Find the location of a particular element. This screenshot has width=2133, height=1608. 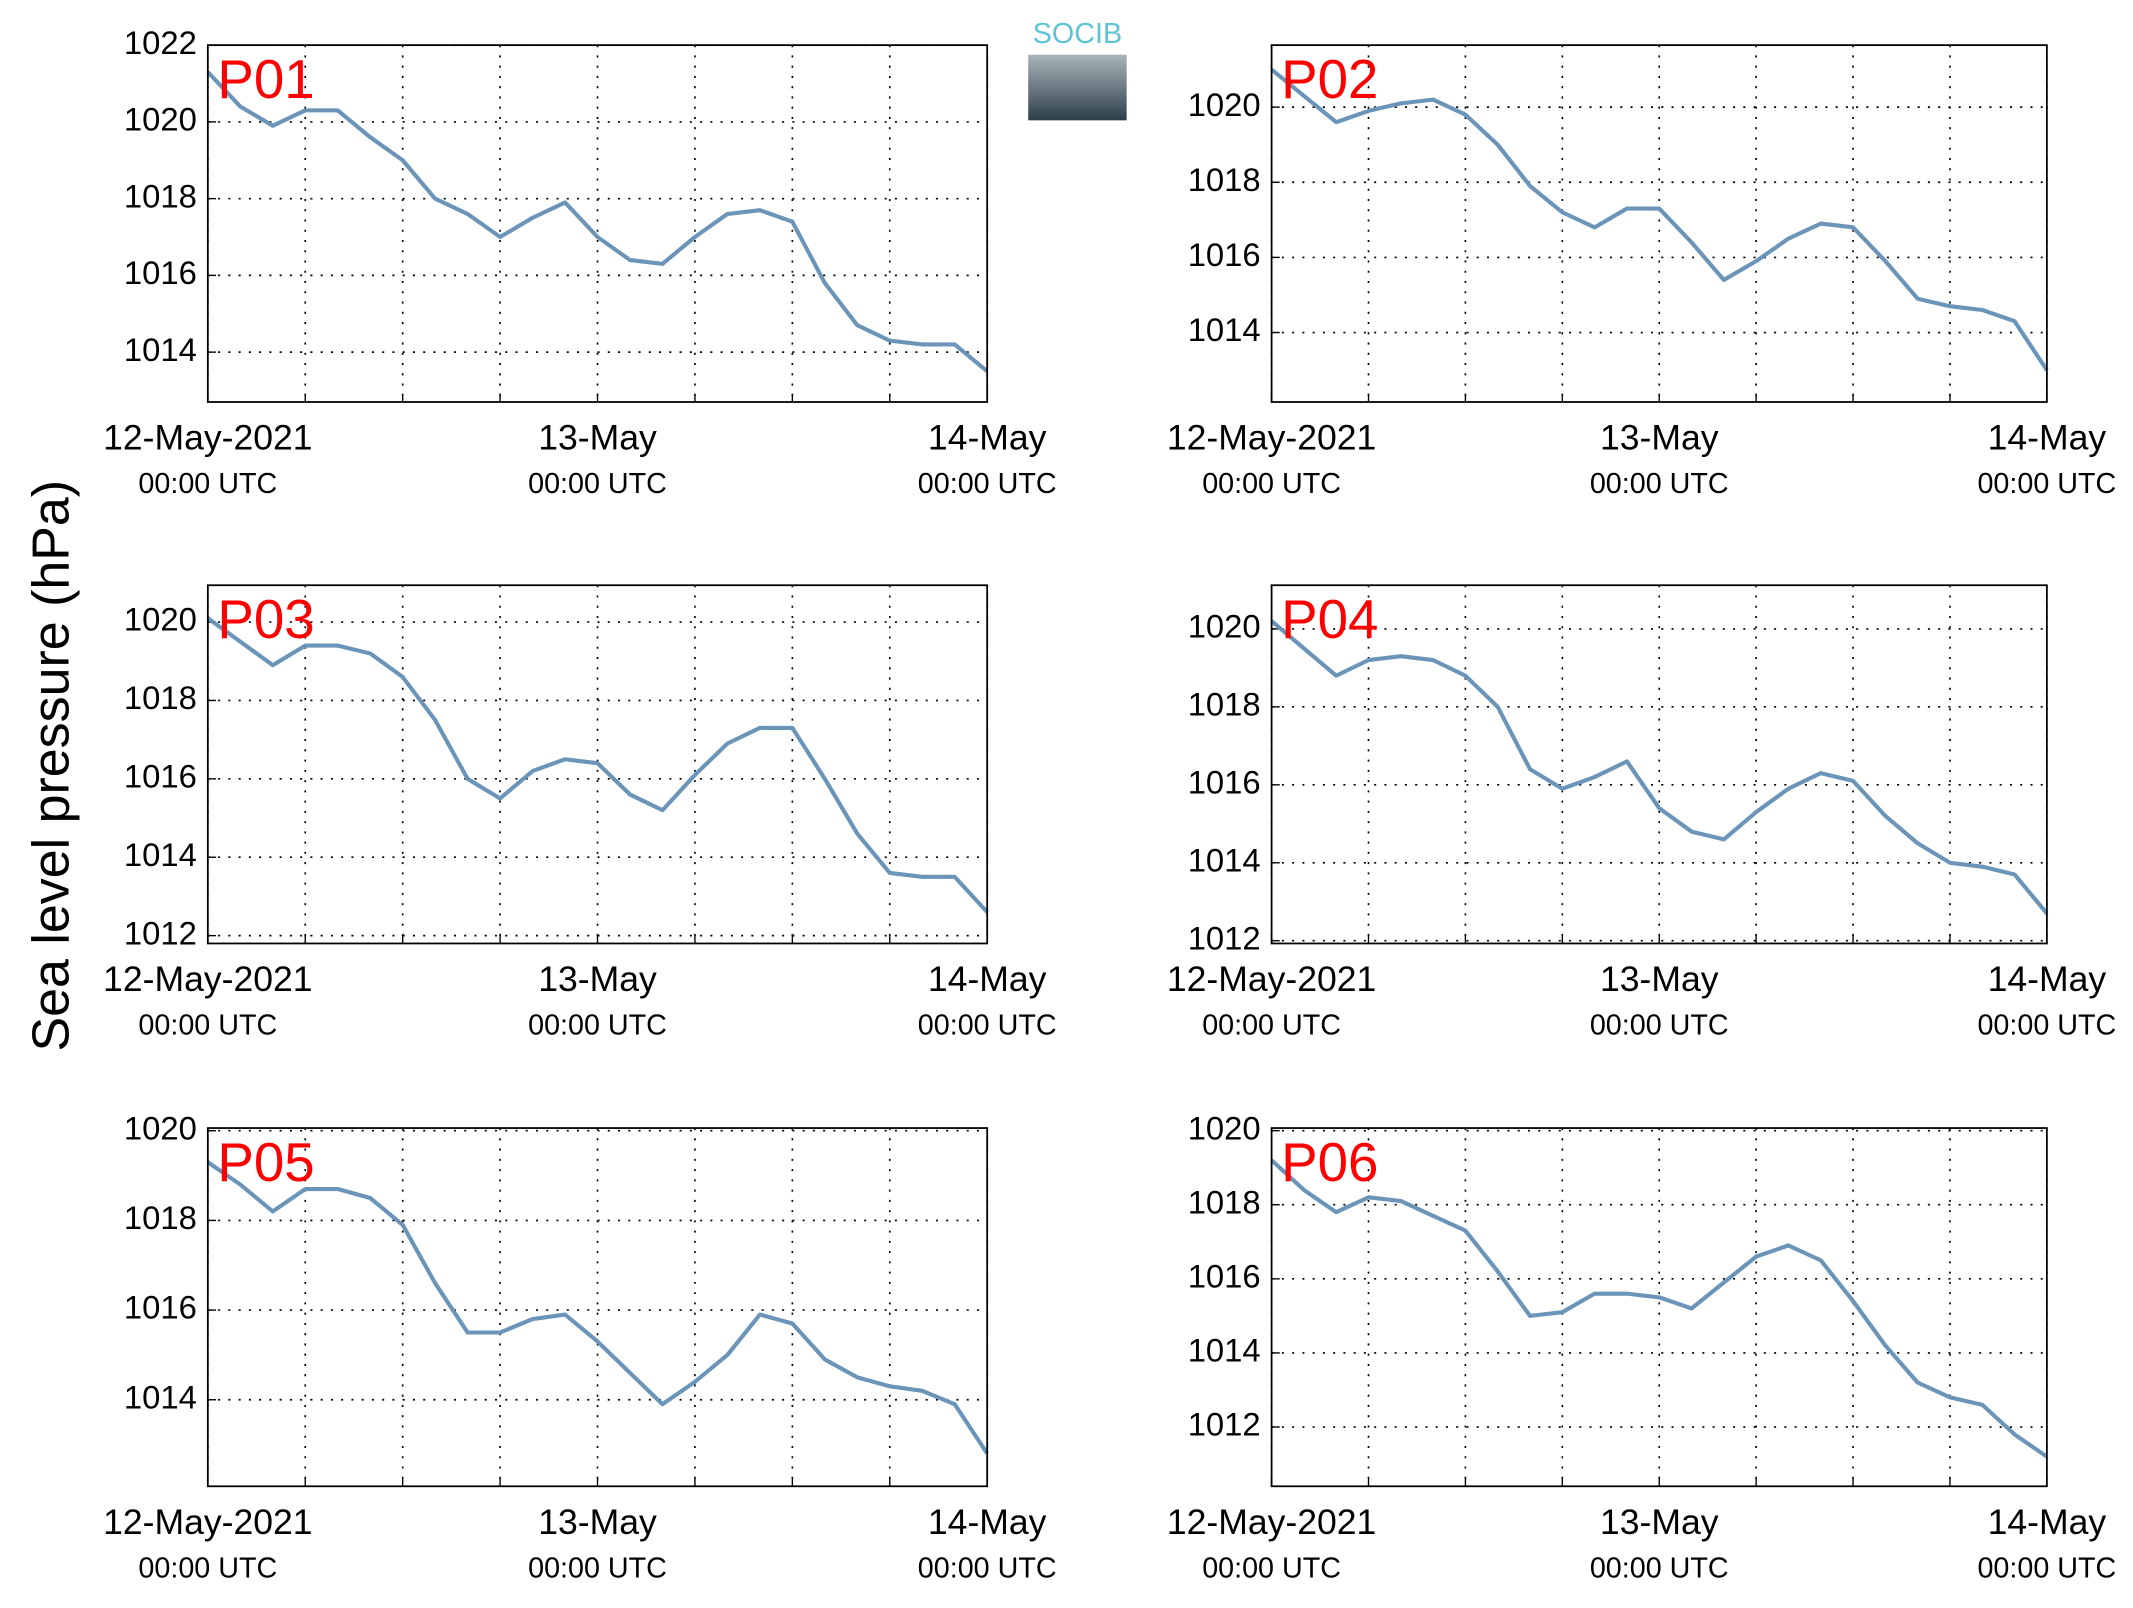

panel-label: P06 is located at coordinates (1329, 1162).